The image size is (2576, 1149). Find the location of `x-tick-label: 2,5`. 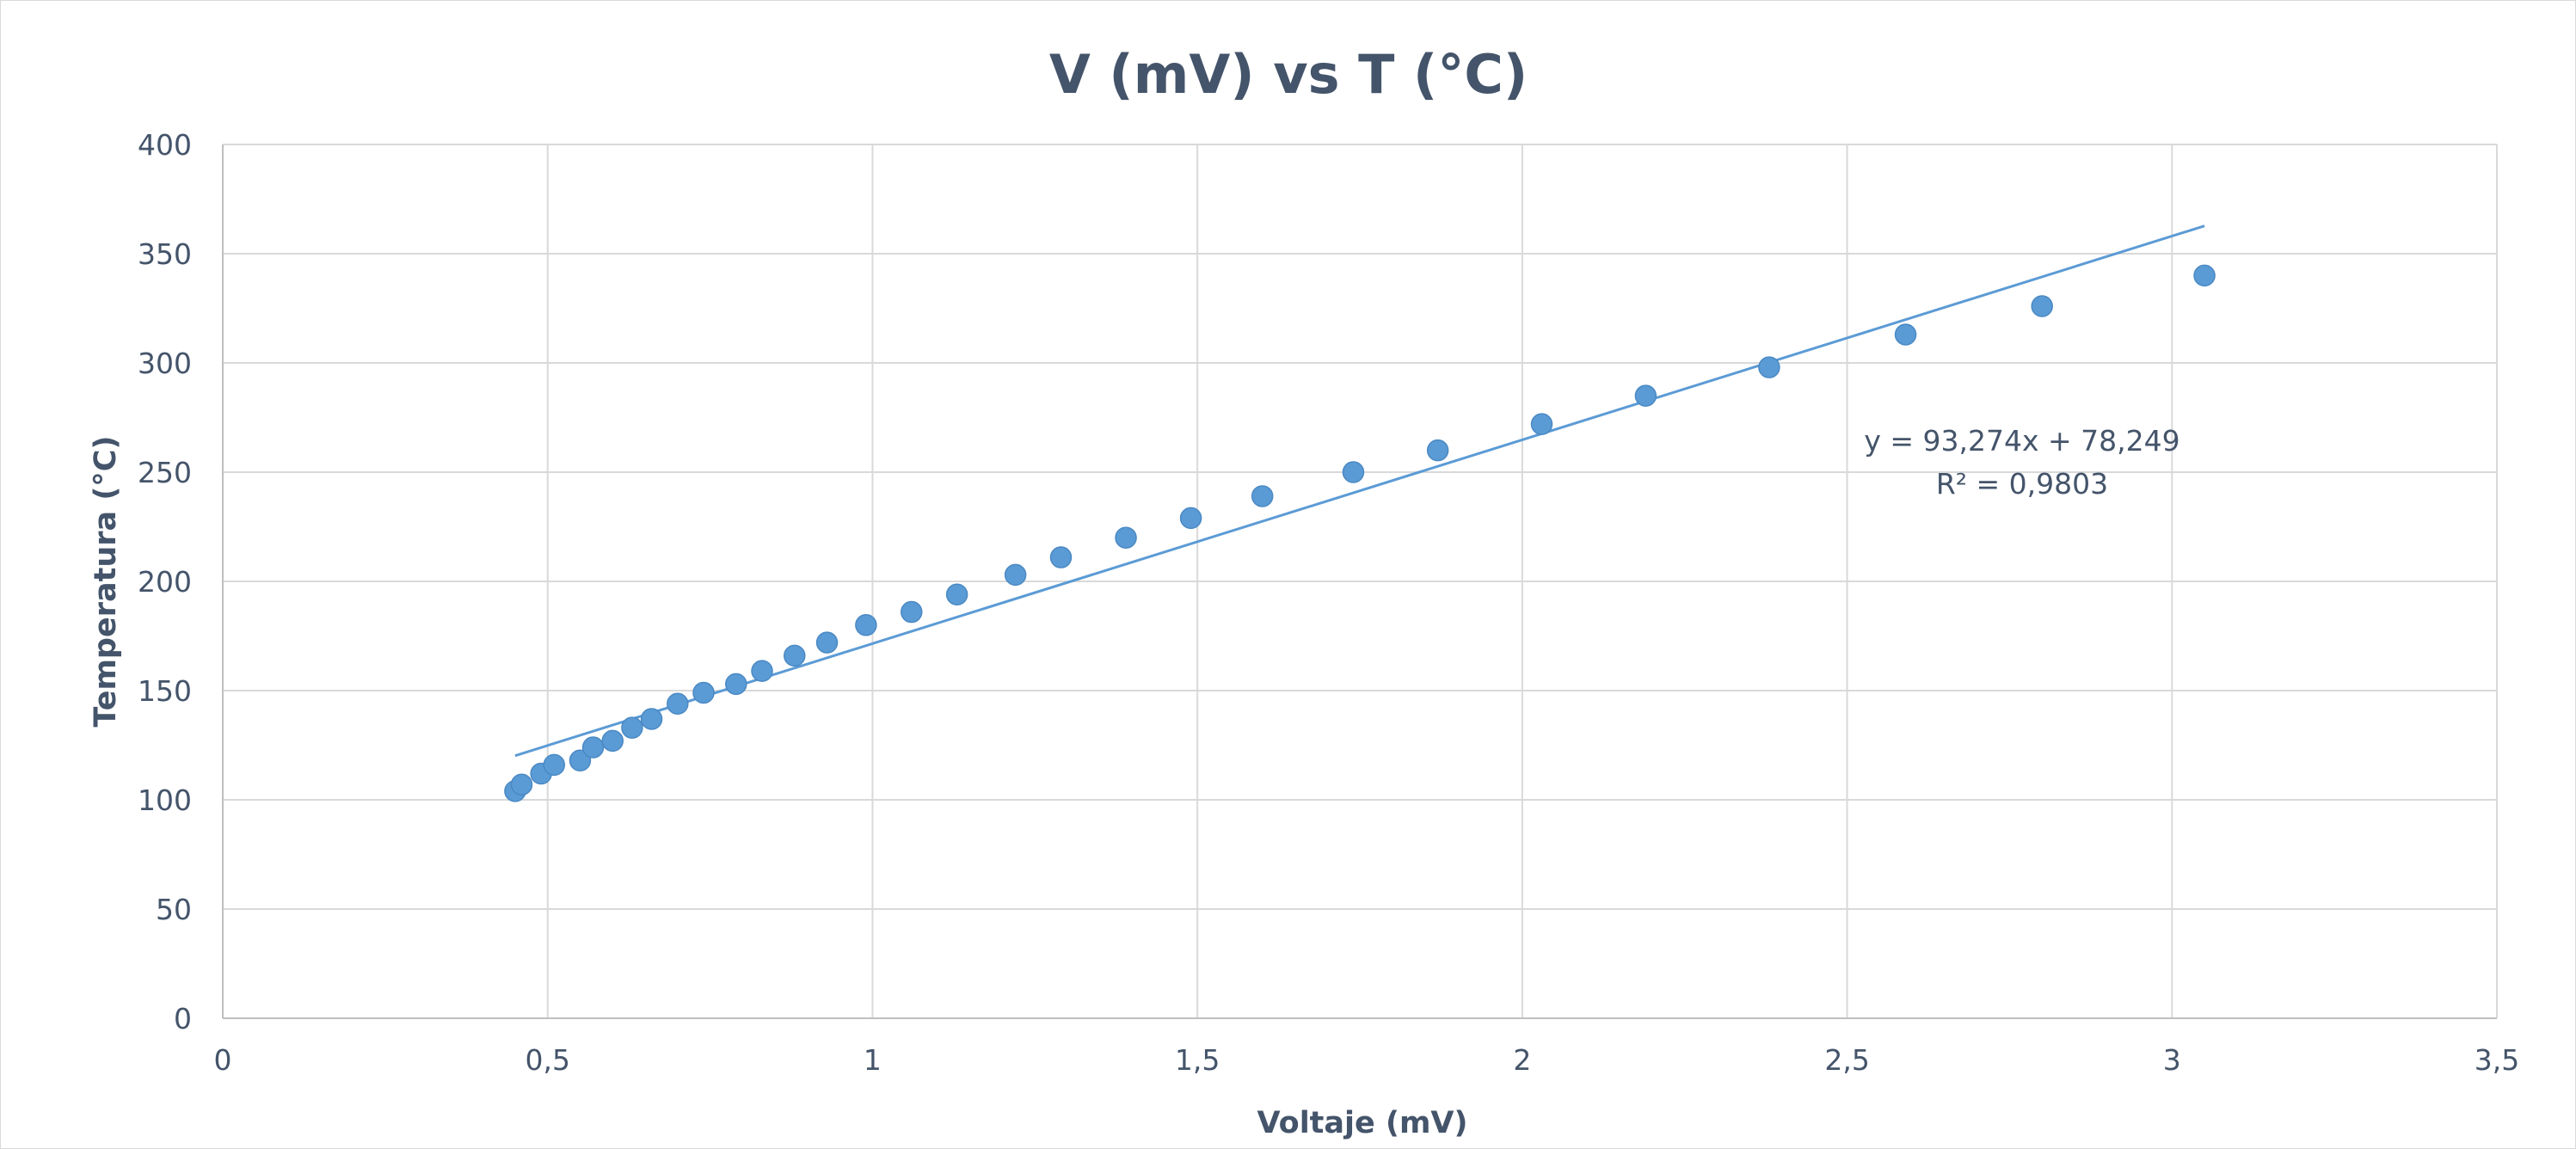

x-tick-label: 2,5 is located at coordinates (1847, 1060).